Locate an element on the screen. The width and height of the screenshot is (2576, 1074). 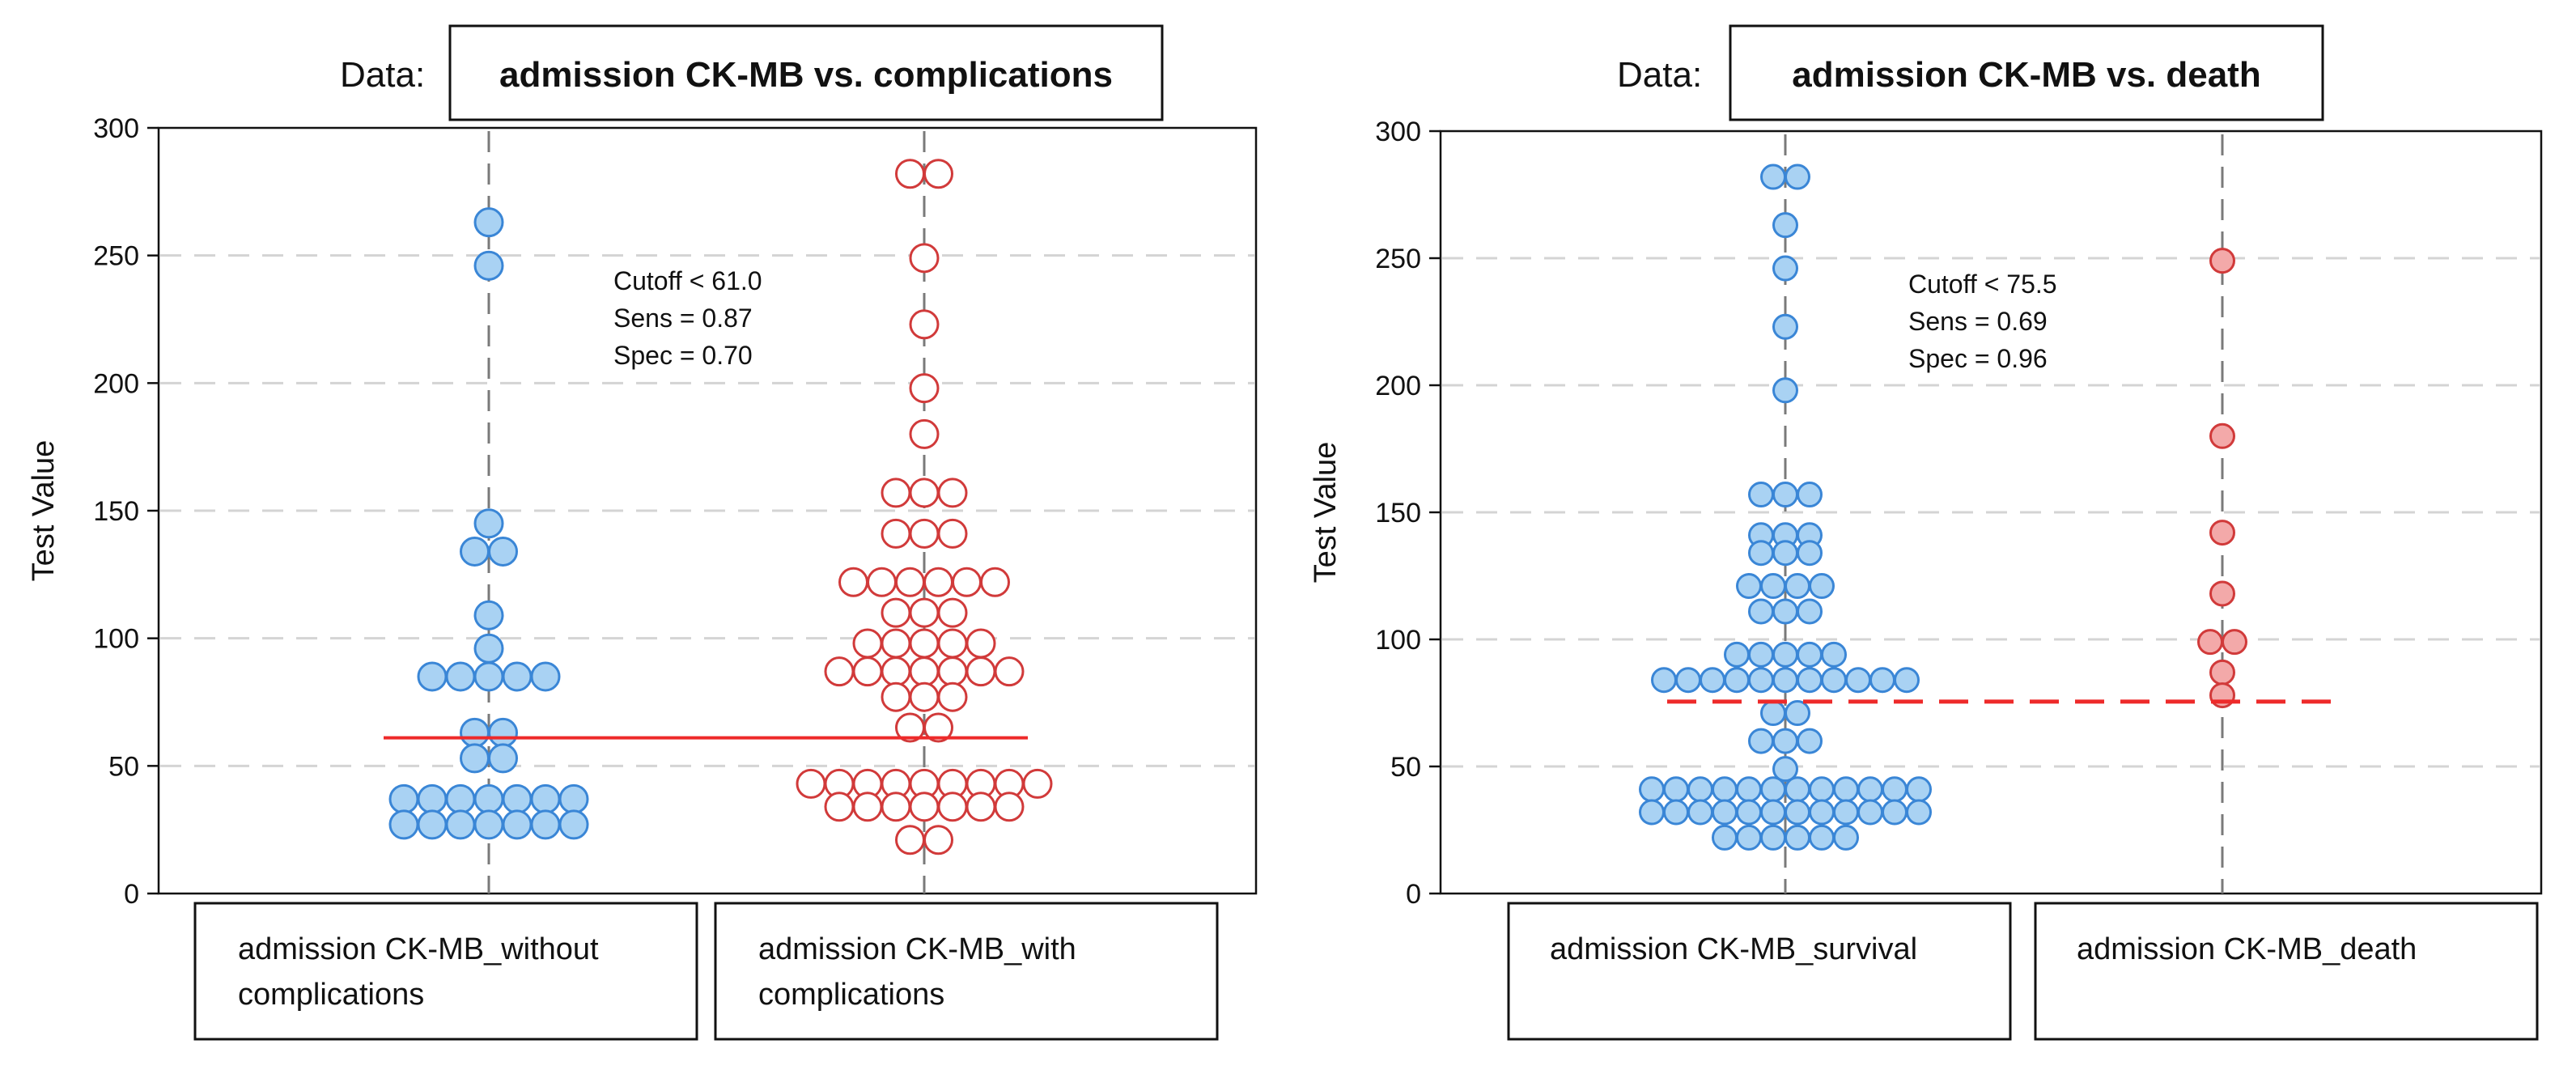
y-tick-label: 300 is located at coordinates (116, 128).